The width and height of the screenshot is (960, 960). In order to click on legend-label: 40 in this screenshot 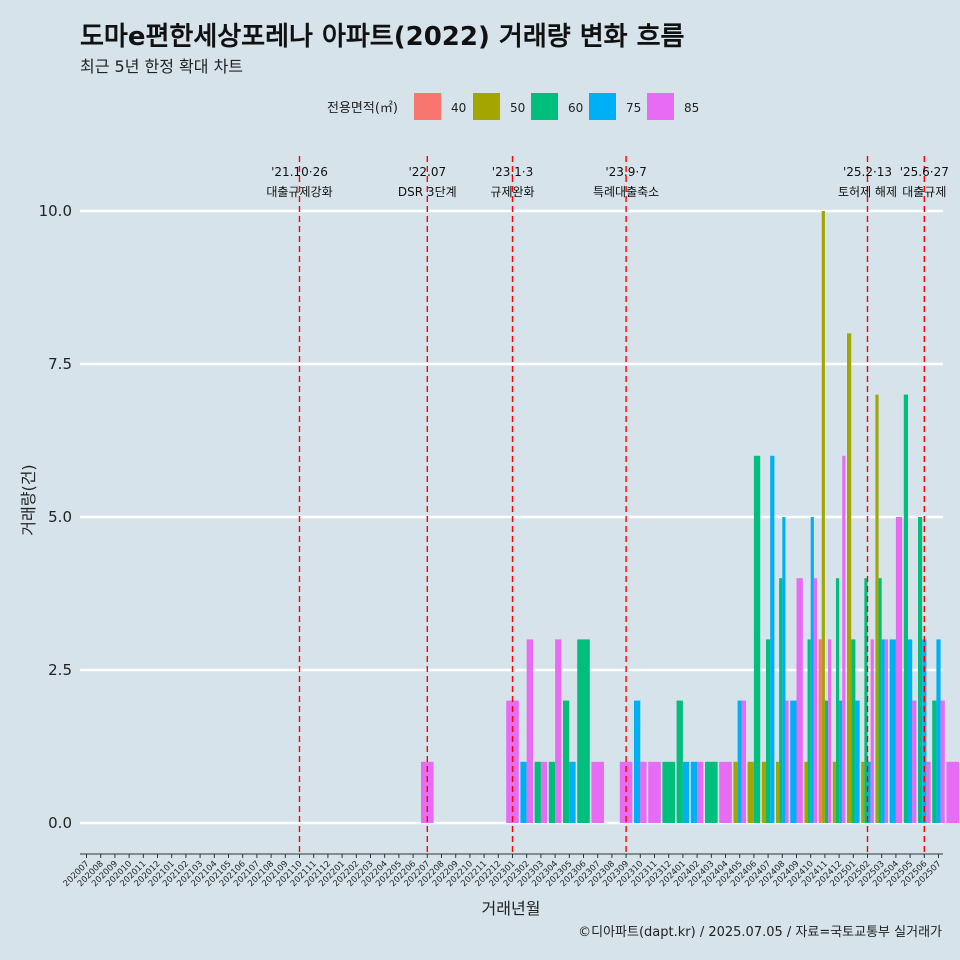, I will do `click(458, 108)`.